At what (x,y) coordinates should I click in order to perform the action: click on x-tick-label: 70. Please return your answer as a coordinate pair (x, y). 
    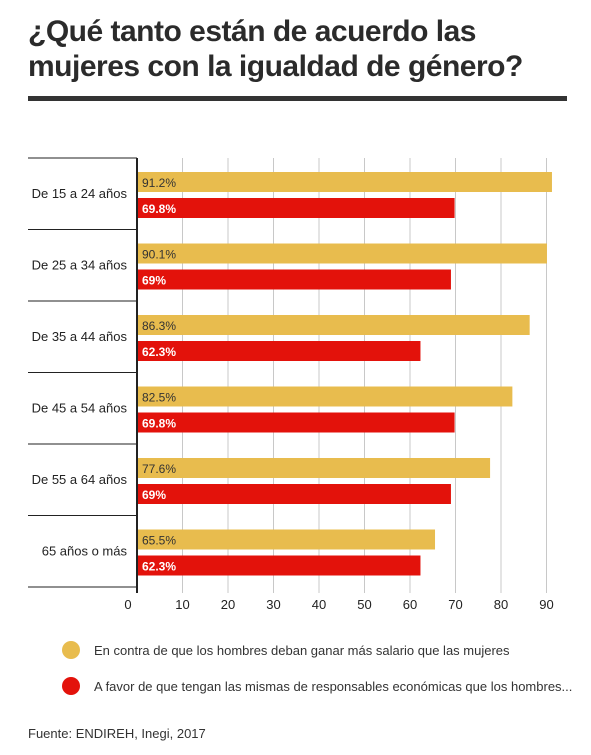
    Looking at the image, I should click on (455, 604).